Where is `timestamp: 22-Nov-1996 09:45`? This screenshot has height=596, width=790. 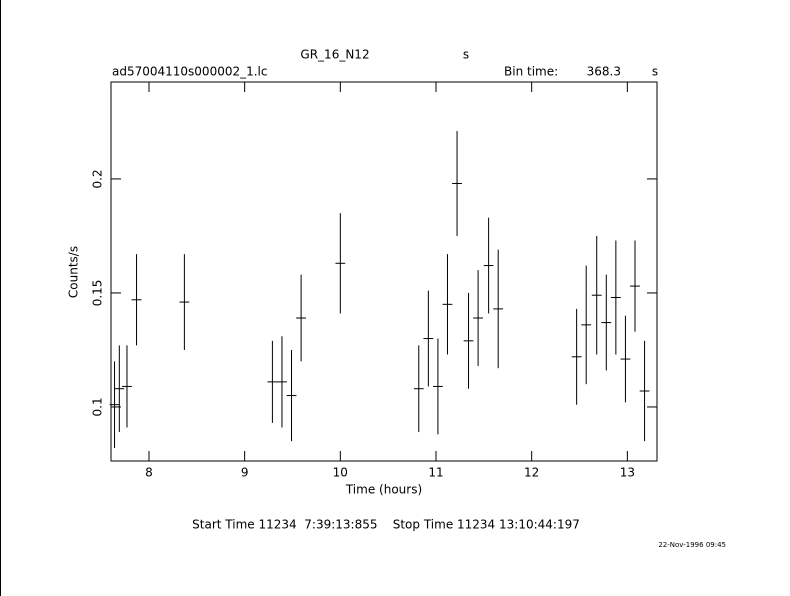 timestamp: 22-Nov-1996 09:45 is located at coordinates (692, 545).